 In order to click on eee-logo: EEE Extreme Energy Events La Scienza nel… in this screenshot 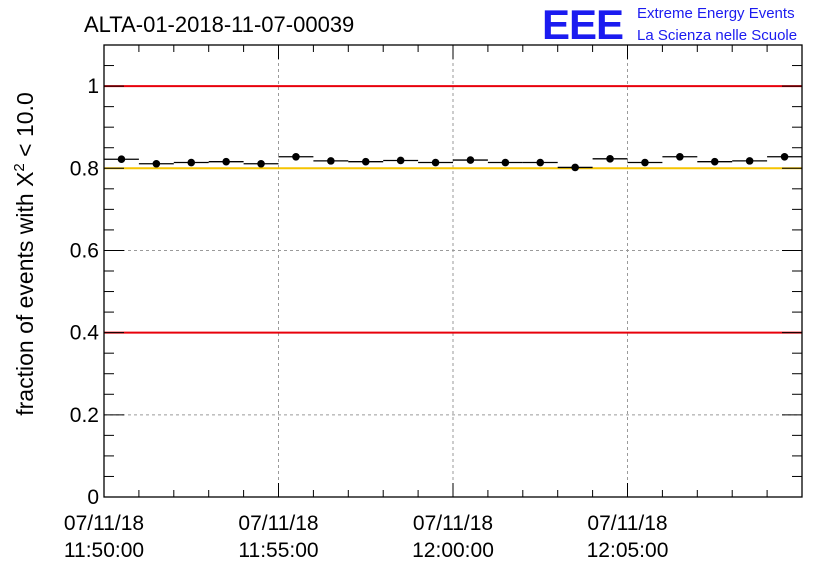, I will do `click(669, 24)`.